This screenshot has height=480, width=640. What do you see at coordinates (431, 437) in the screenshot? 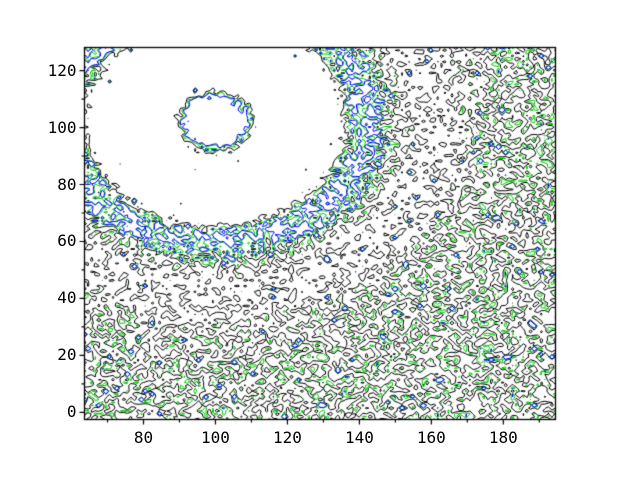
I see `x-tick-label: 160` at bounding box center [431, 437].